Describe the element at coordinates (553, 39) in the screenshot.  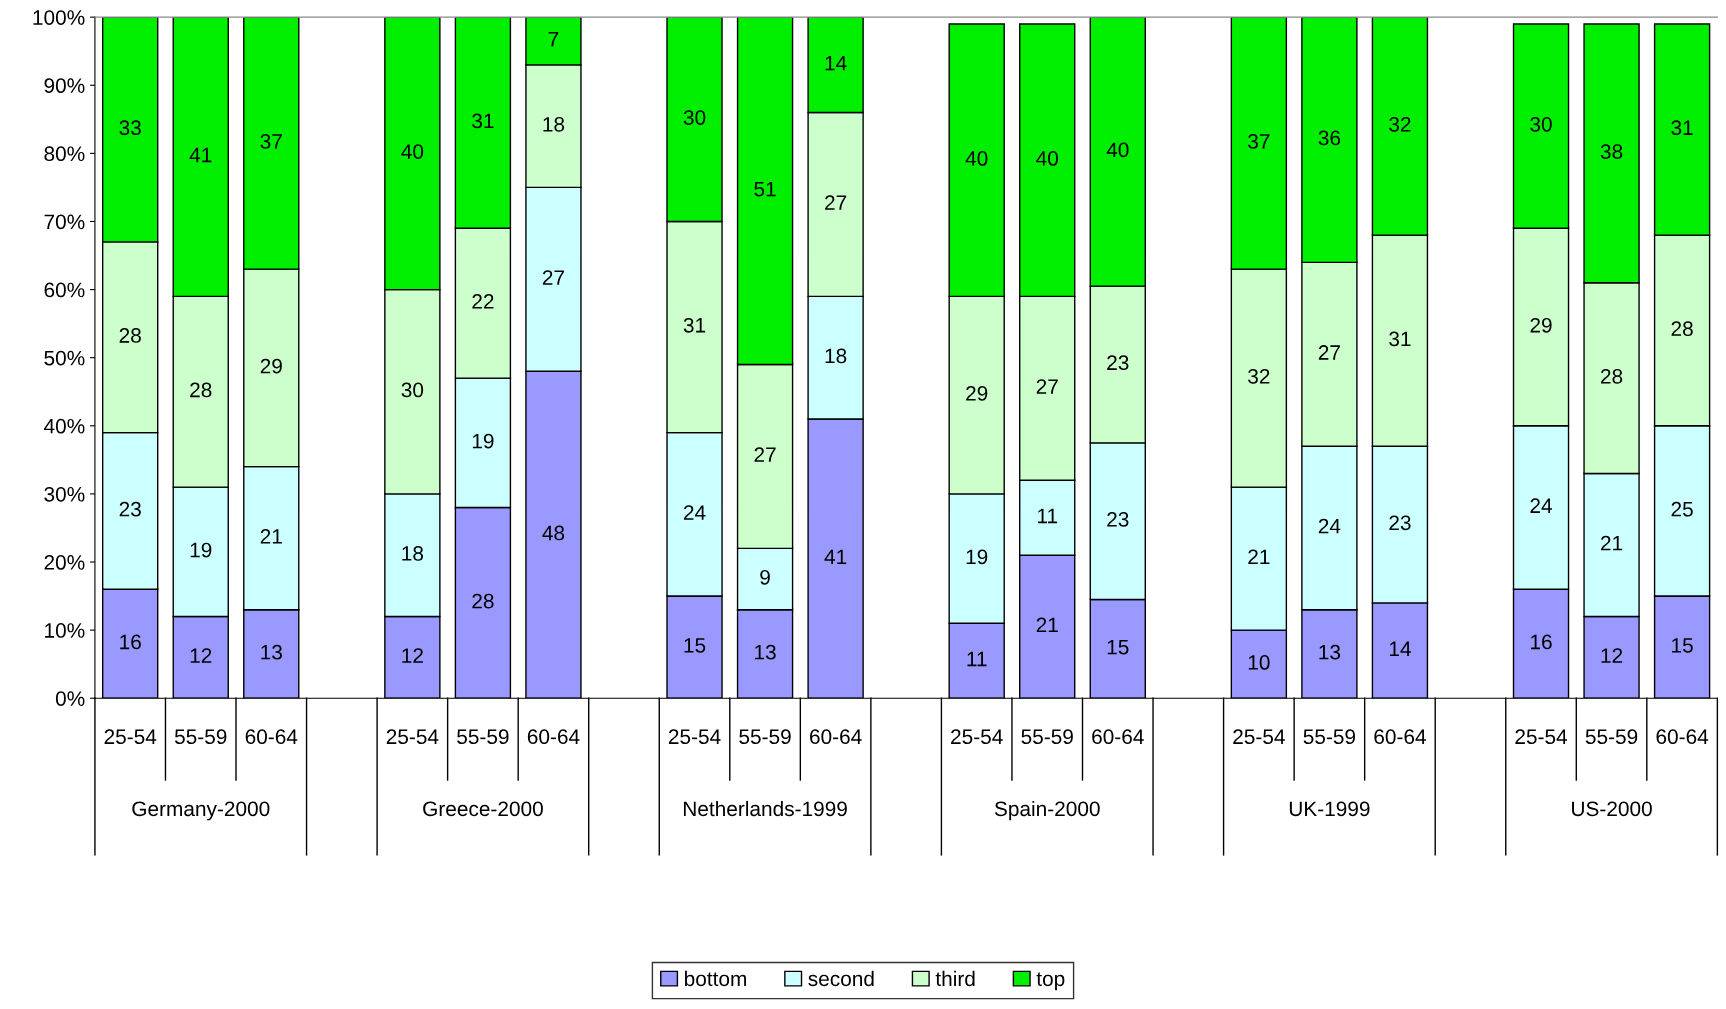
I see `data-label: 7` at that location.